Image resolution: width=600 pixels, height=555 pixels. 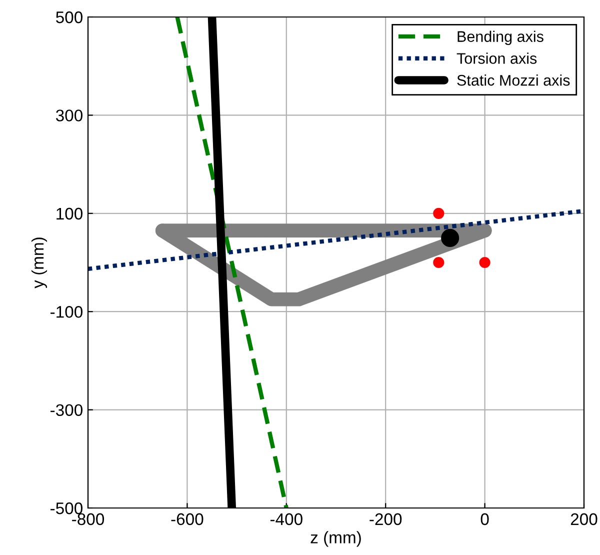 I want to click on legend-label: Static Mozzi axis, so click(x=513, y=80).